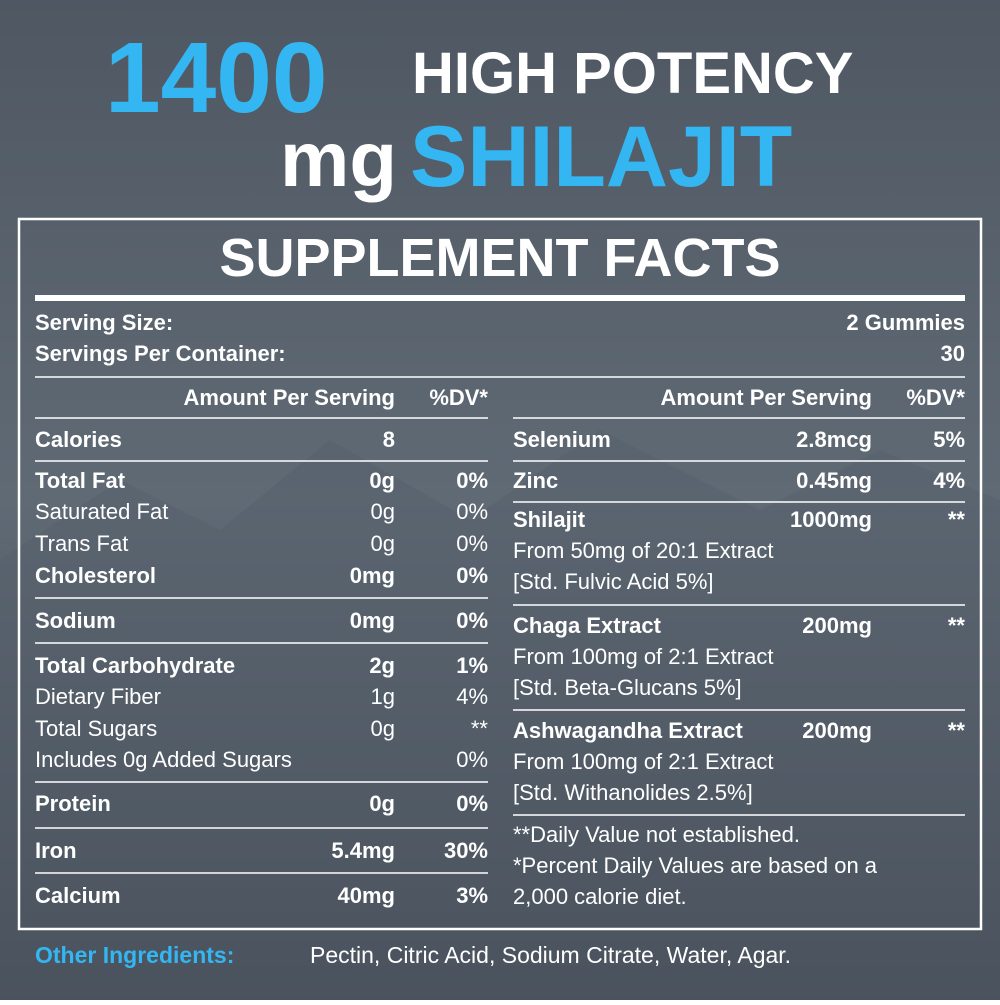  I want to click on nutrient-name: Shilajit, so click(549, 519).